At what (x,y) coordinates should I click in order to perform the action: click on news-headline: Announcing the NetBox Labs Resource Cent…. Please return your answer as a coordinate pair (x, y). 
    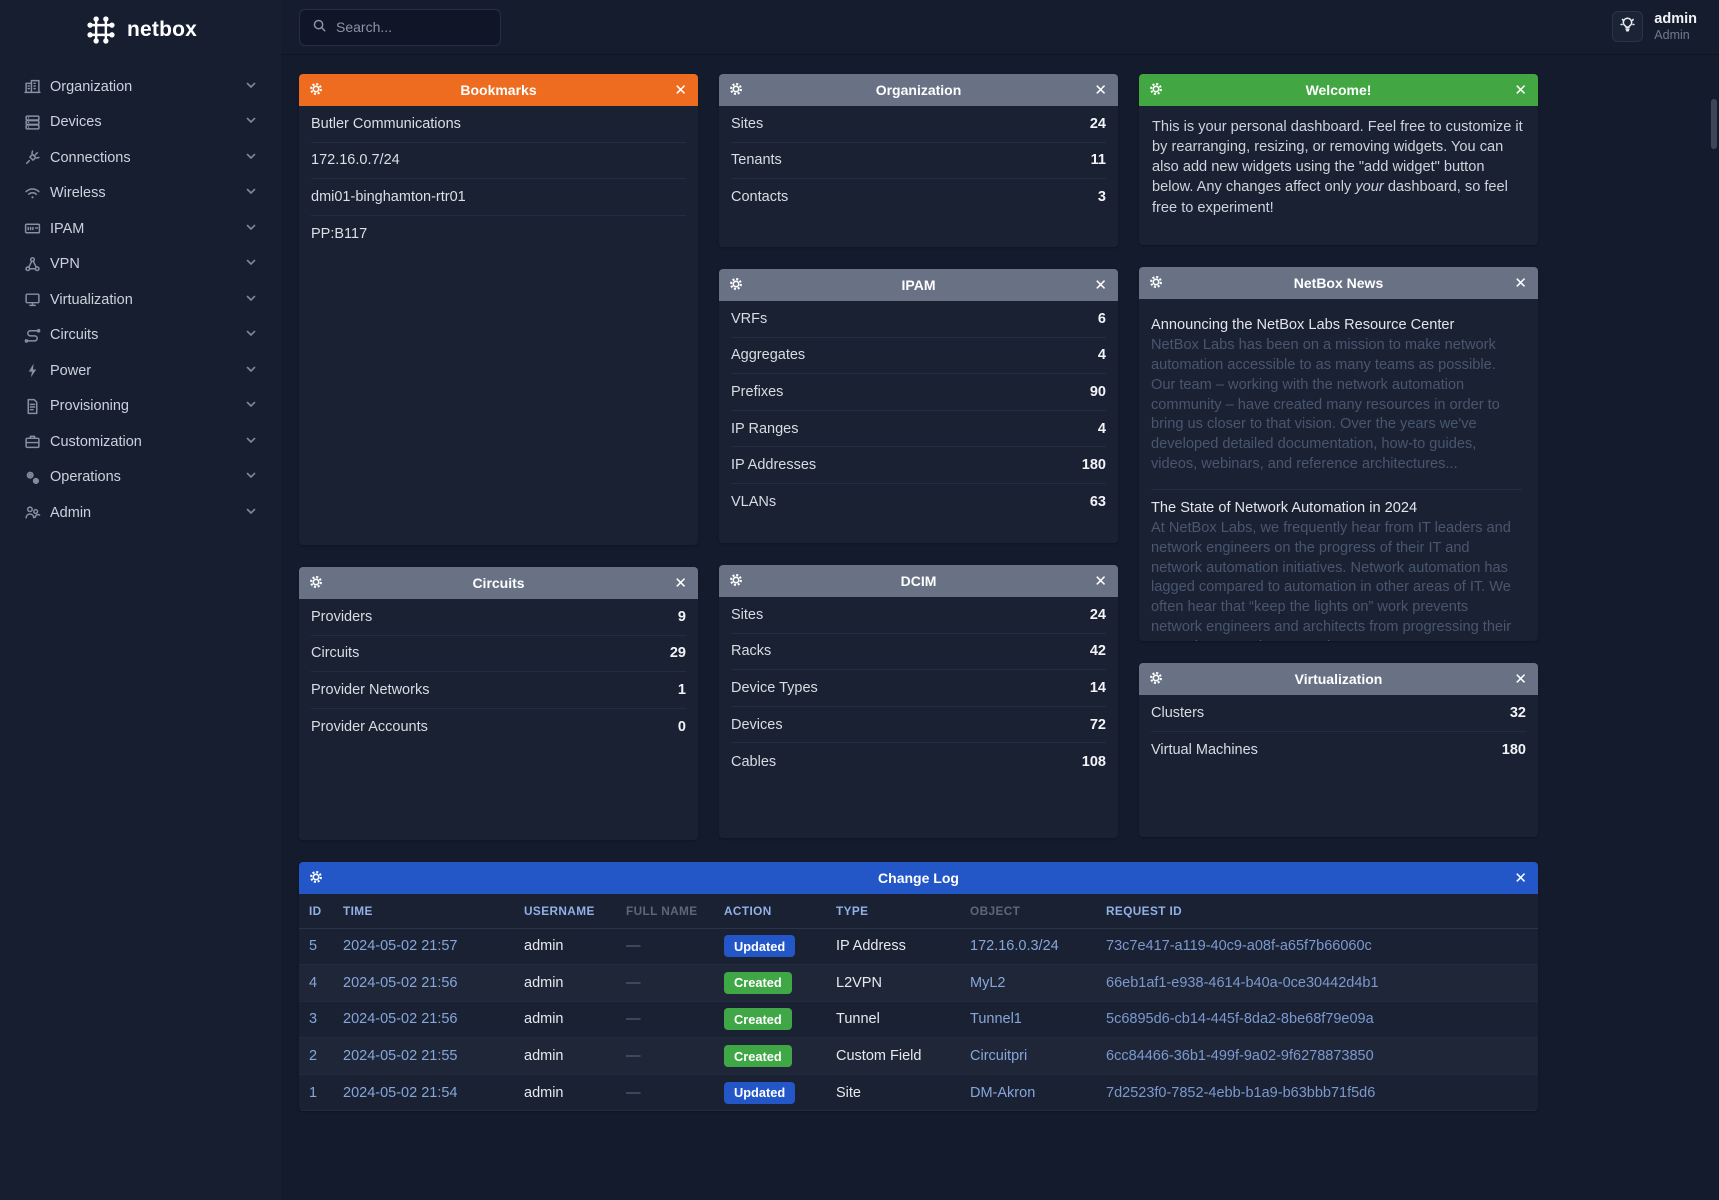
    Looking at the image, I should click on (1303, 325).